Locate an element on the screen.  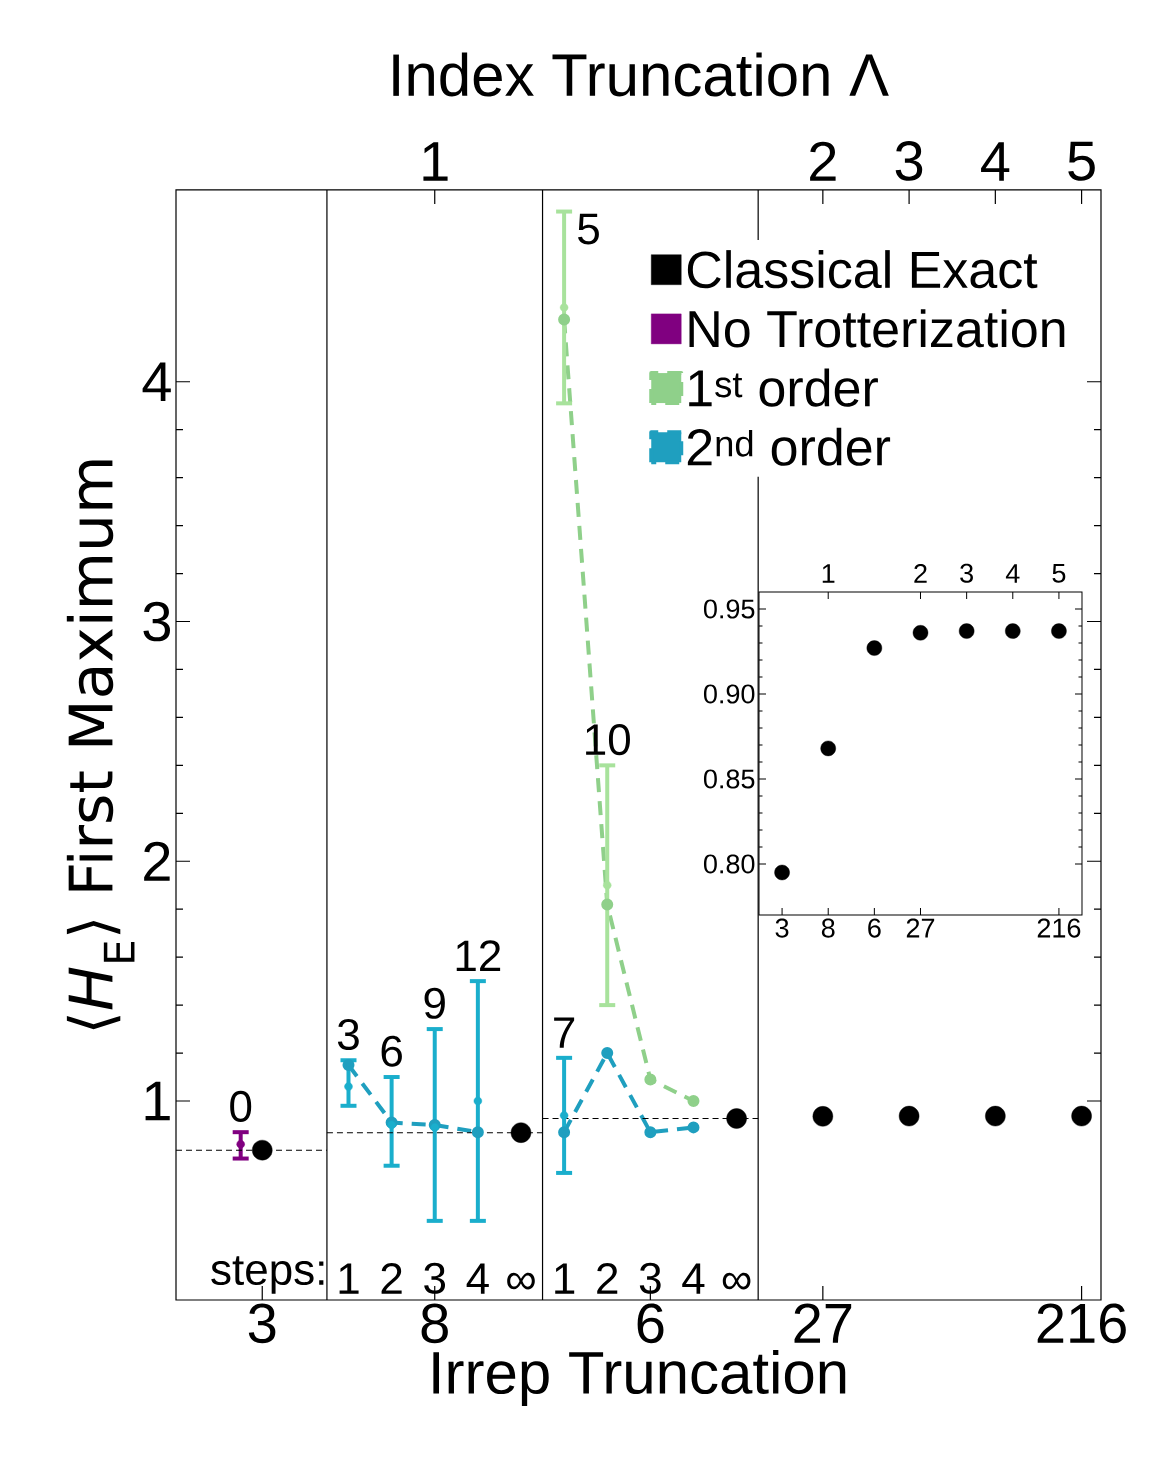
y-tick-label: 0.90 is located at coordinates (729, 694).